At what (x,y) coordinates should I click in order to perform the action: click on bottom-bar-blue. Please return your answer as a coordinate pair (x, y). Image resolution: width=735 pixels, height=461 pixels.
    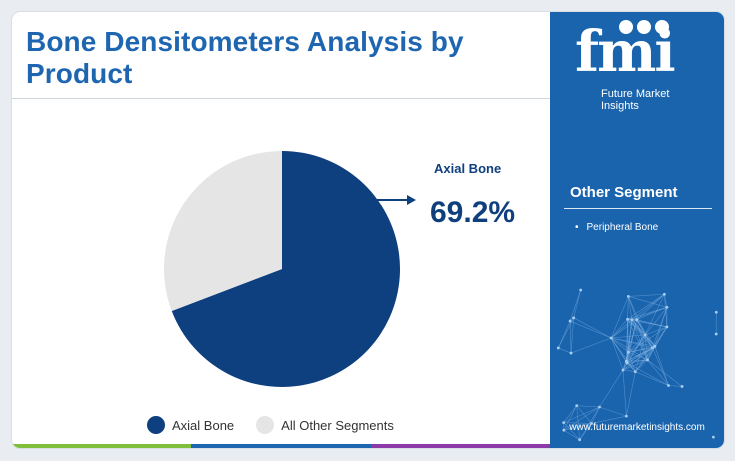
    Looking at the image, I should click on (281, 446).